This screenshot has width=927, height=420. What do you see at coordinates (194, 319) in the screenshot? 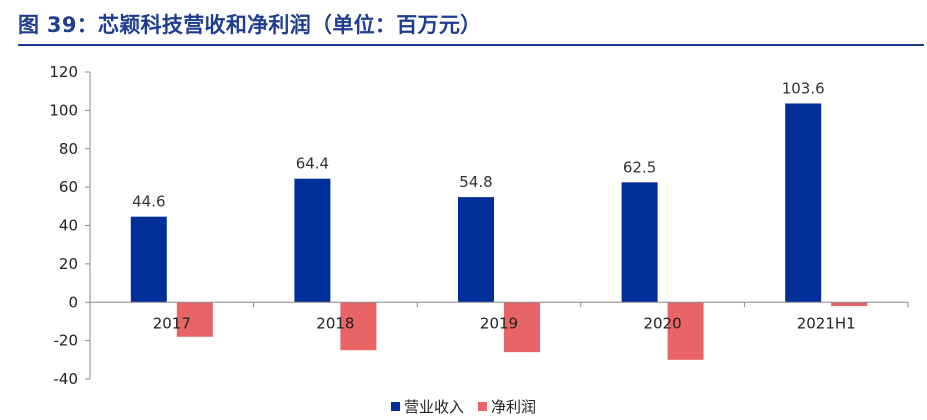
I see `bar-net-profit-2017` at bounding box center [194, 319].